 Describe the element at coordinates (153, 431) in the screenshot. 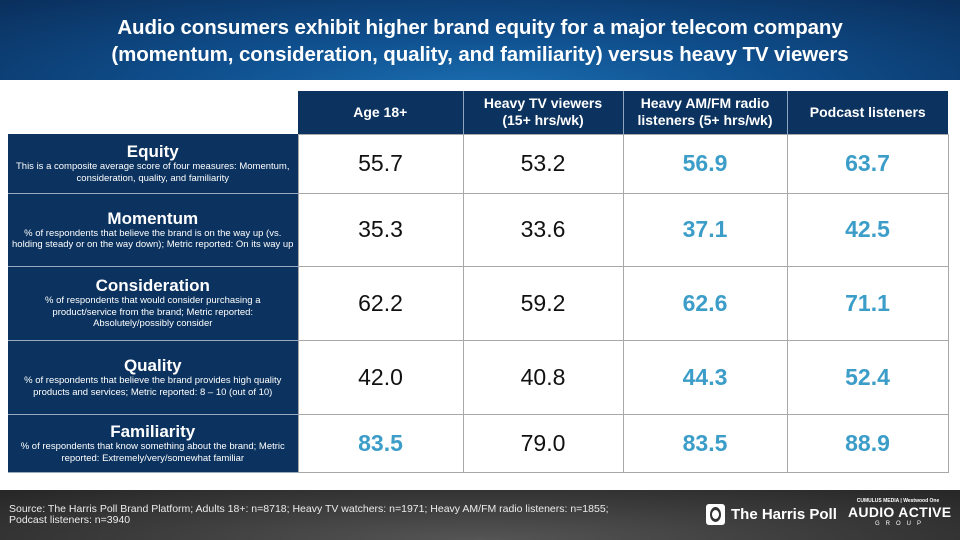

I see `metric-name: Familiarity` at that location.